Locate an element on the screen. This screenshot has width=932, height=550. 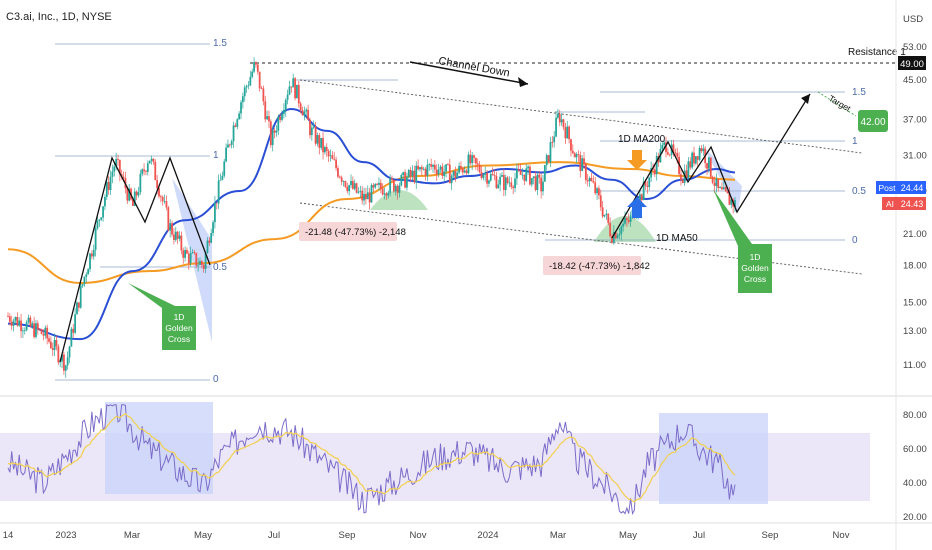
price-tick-label: 31.00 is located at coordinates (915, 155).